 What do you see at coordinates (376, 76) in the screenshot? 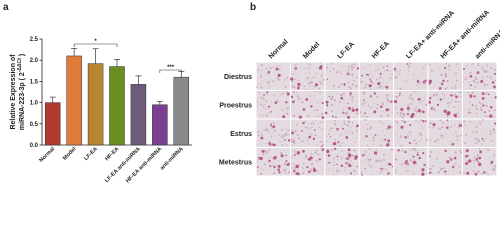
I see `micrograph` at bounding box center [376, 76].